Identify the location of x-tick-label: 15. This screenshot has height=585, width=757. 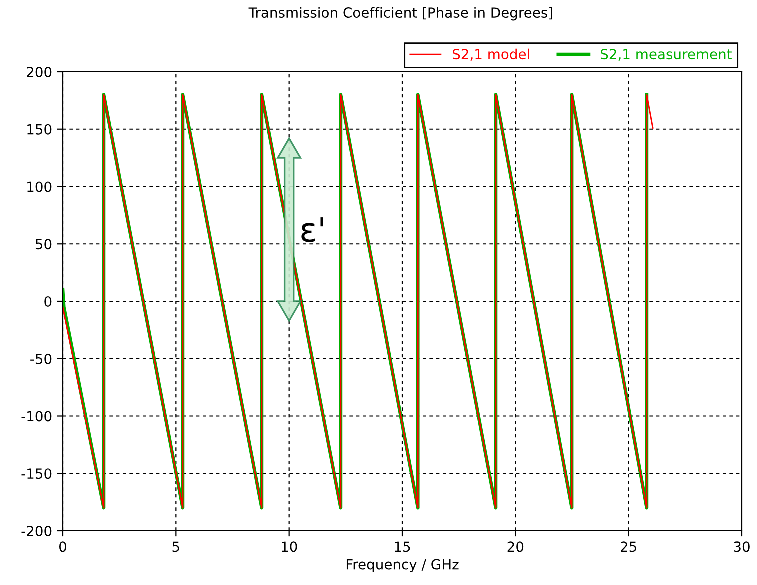
(402, 547).